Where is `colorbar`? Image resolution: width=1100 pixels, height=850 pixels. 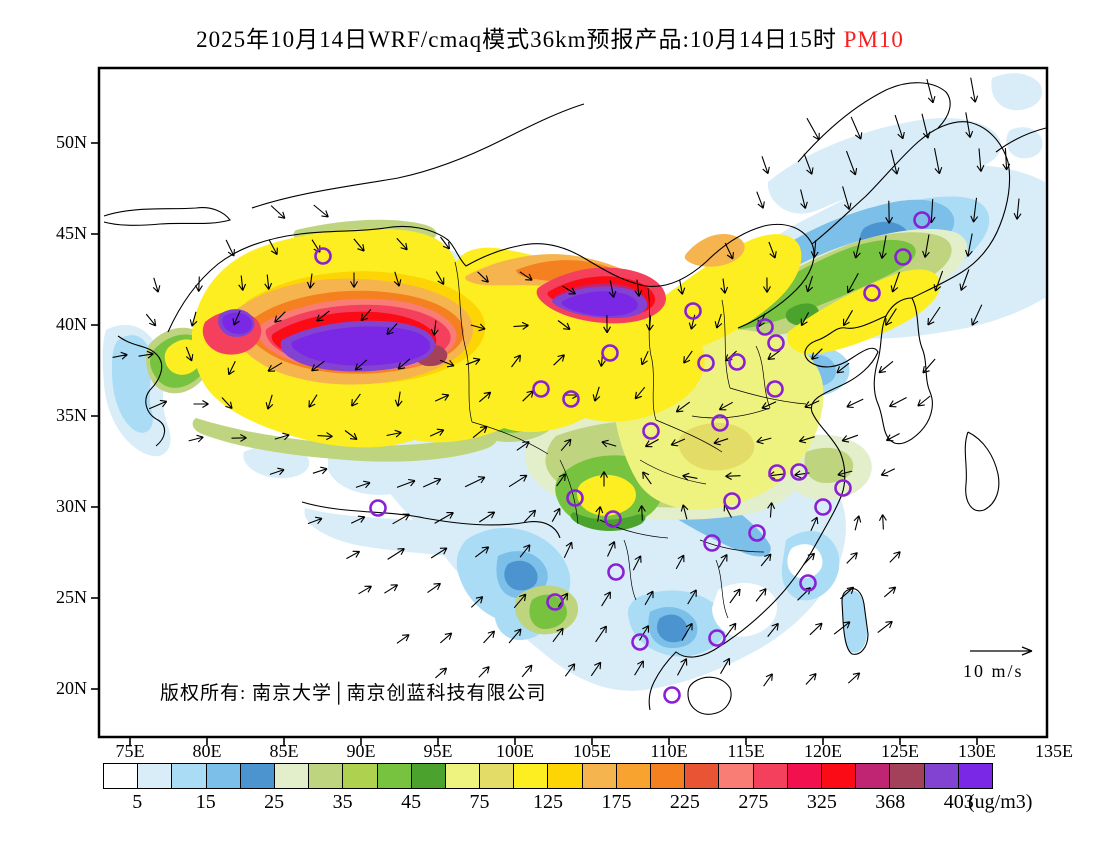
colorbar is located at coordinates (548, 776).